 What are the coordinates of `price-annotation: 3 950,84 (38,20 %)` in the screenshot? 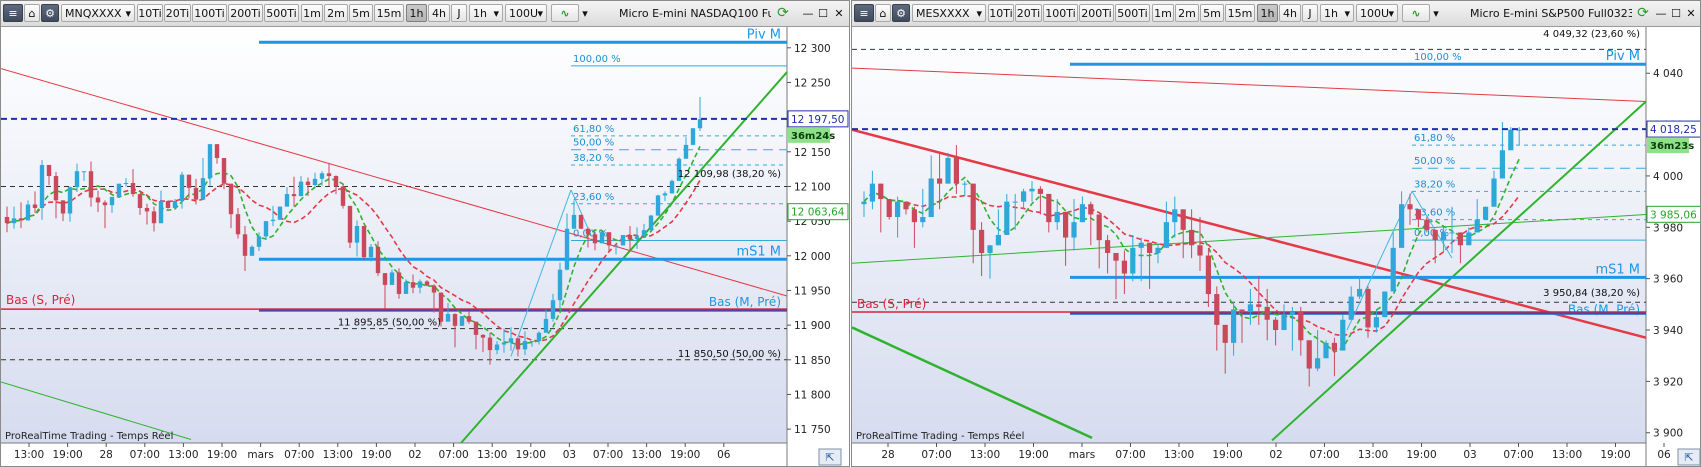 It's located at (1591, 293).